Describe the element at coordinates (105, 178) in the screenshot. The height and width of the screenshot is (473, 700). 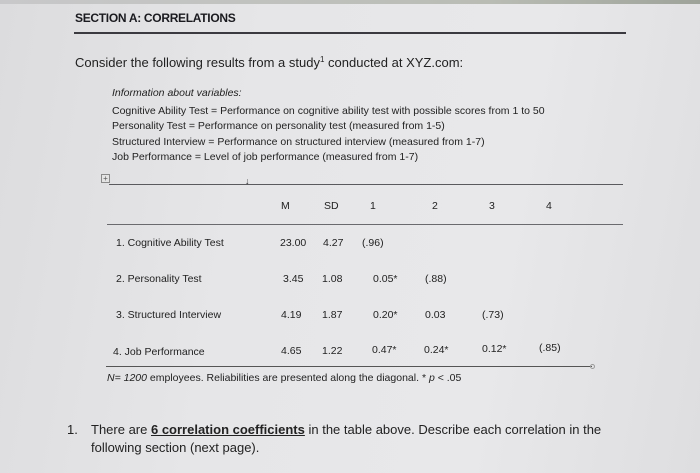
I see `table-move-icon: +` at that location.